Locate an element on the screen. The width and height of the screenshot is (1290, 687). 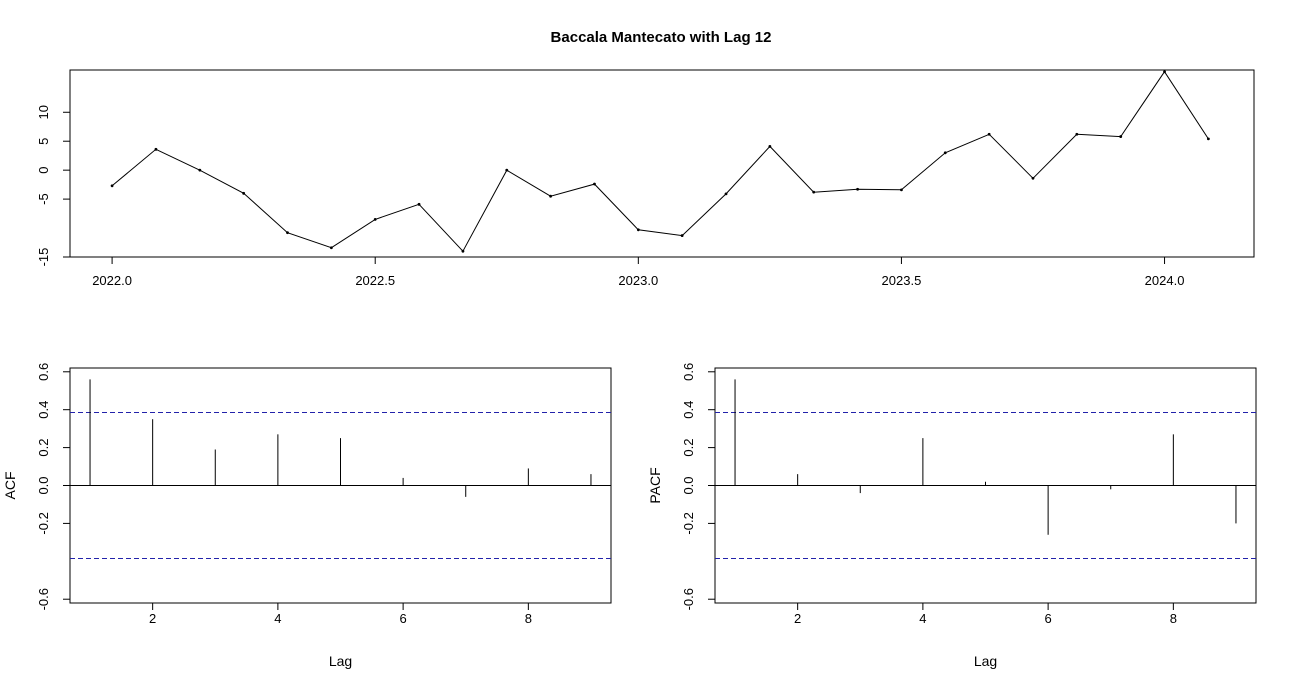
y-axis-label: PACF is located at coordinates (655, 485).